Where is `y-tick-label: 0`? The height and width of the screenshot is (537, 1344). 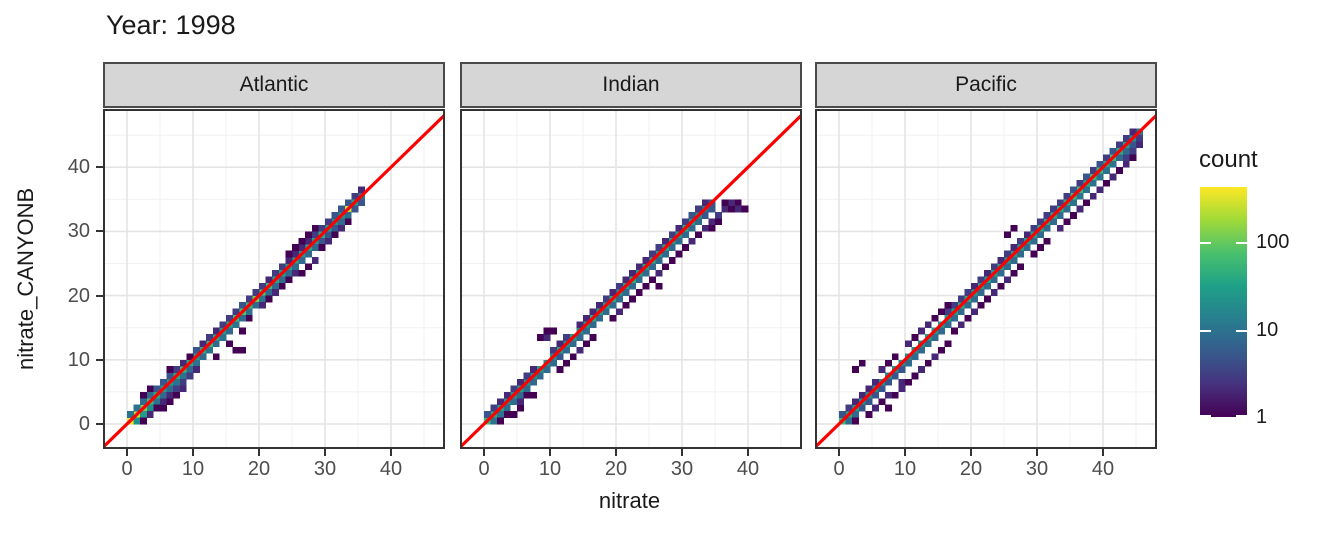 y-tick-label: 0 is located at coordinates (84, 424).